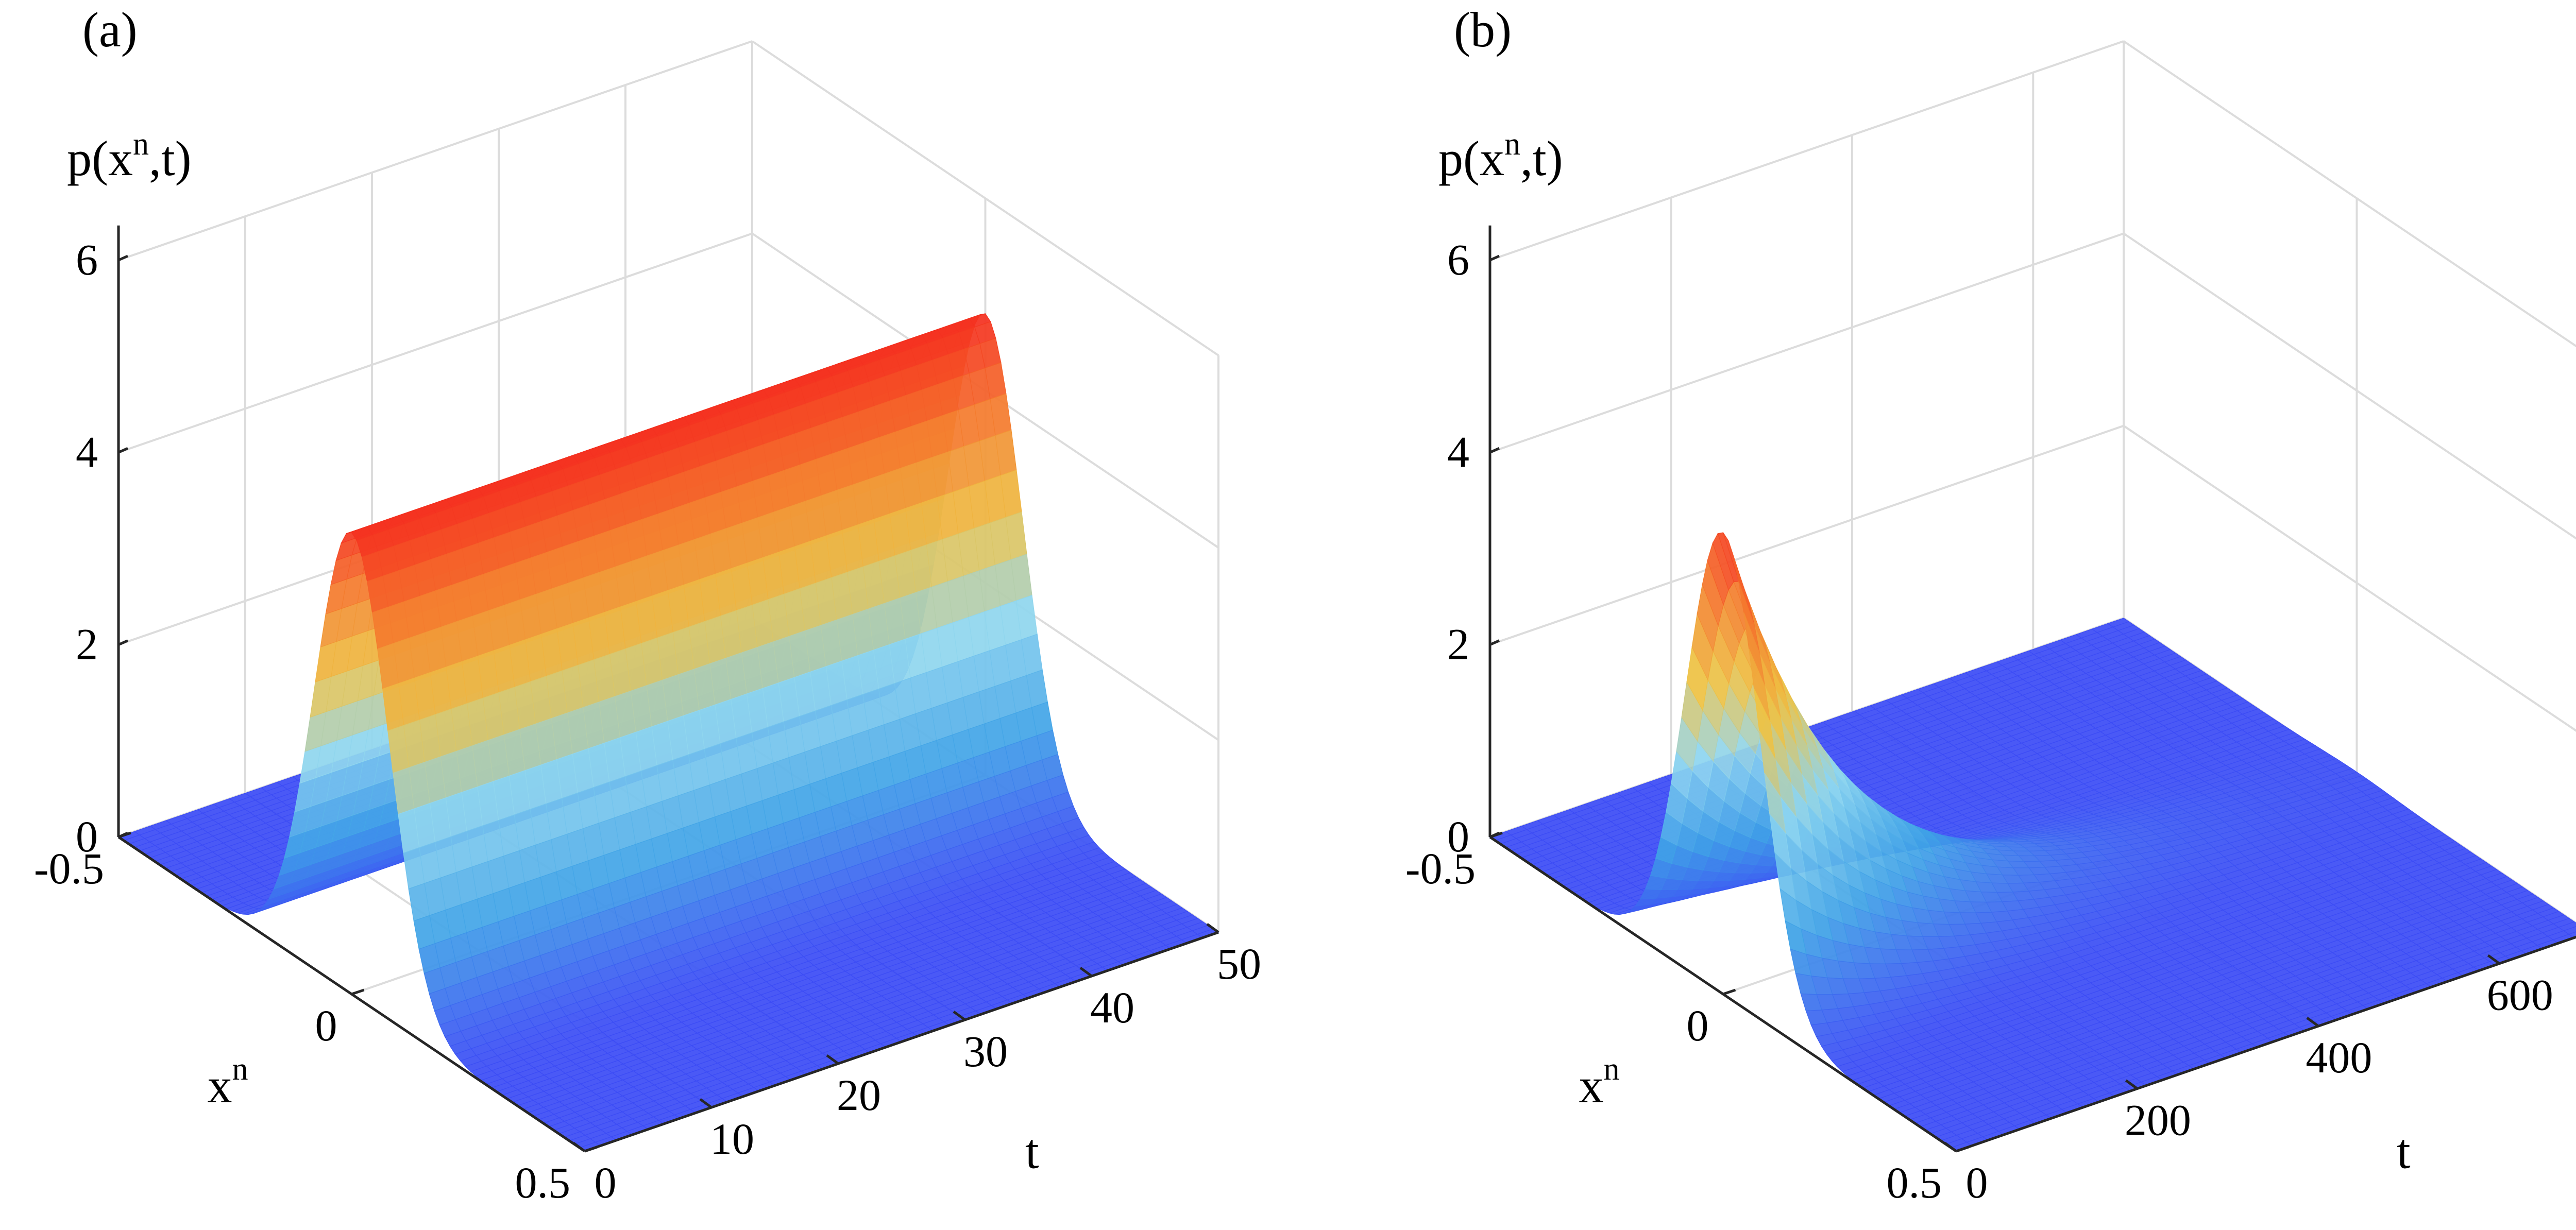  I want to click on x-tick-label: 0.5, so click(543, 1182).